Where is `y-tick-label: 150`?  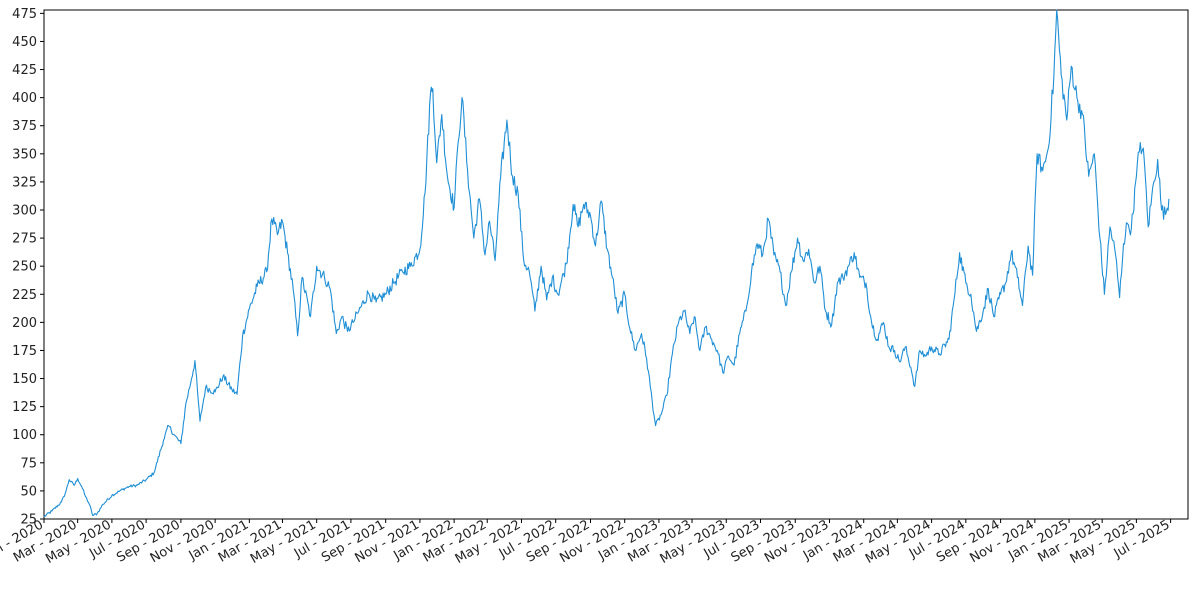 y-tick-label: 150 is located at coordinates (24, 379).